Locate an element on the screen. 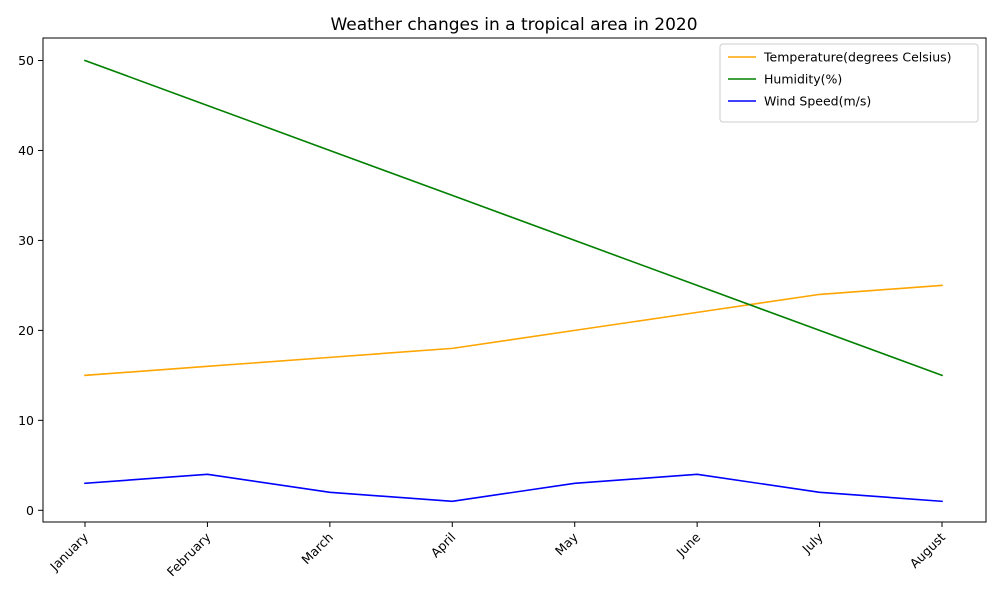 The height and width of the screenshot is (600, 1000). legend-label-1: Humidity(%) is located at coordinates (803, 79).